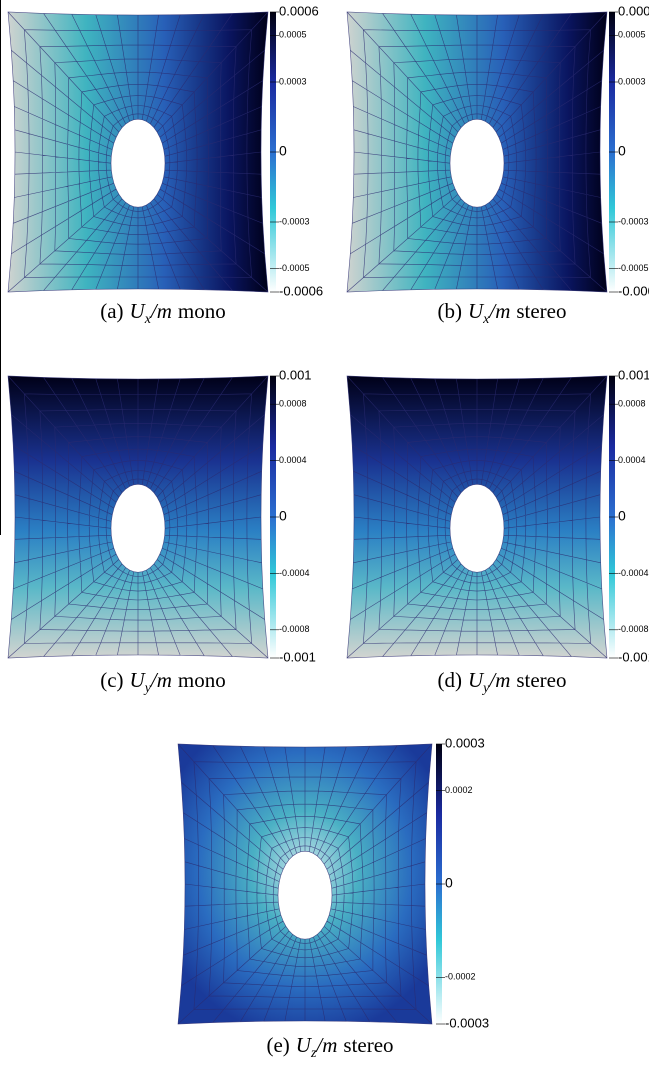 The height and width of the screenshot is (1070, 649). I want to click on caption-subscript: z, so click(313, 1053).